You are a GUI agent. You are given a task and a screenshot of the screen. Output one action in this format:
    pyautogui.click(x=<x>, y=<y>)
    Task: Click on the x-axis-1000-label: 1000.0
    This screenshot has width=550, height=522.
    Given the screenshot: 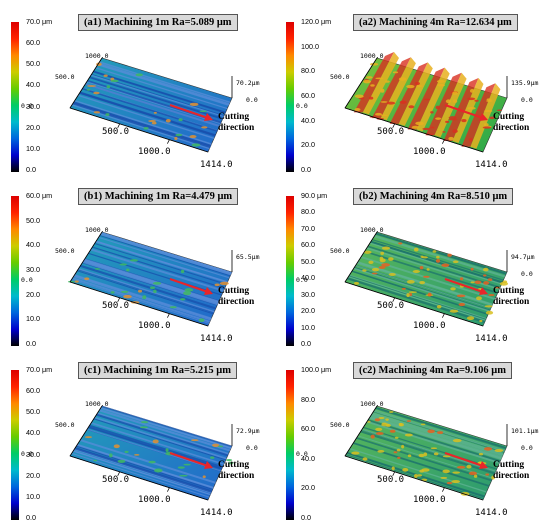 What is the action you would take?
    pyautogui.click(x=154, y=326)
    